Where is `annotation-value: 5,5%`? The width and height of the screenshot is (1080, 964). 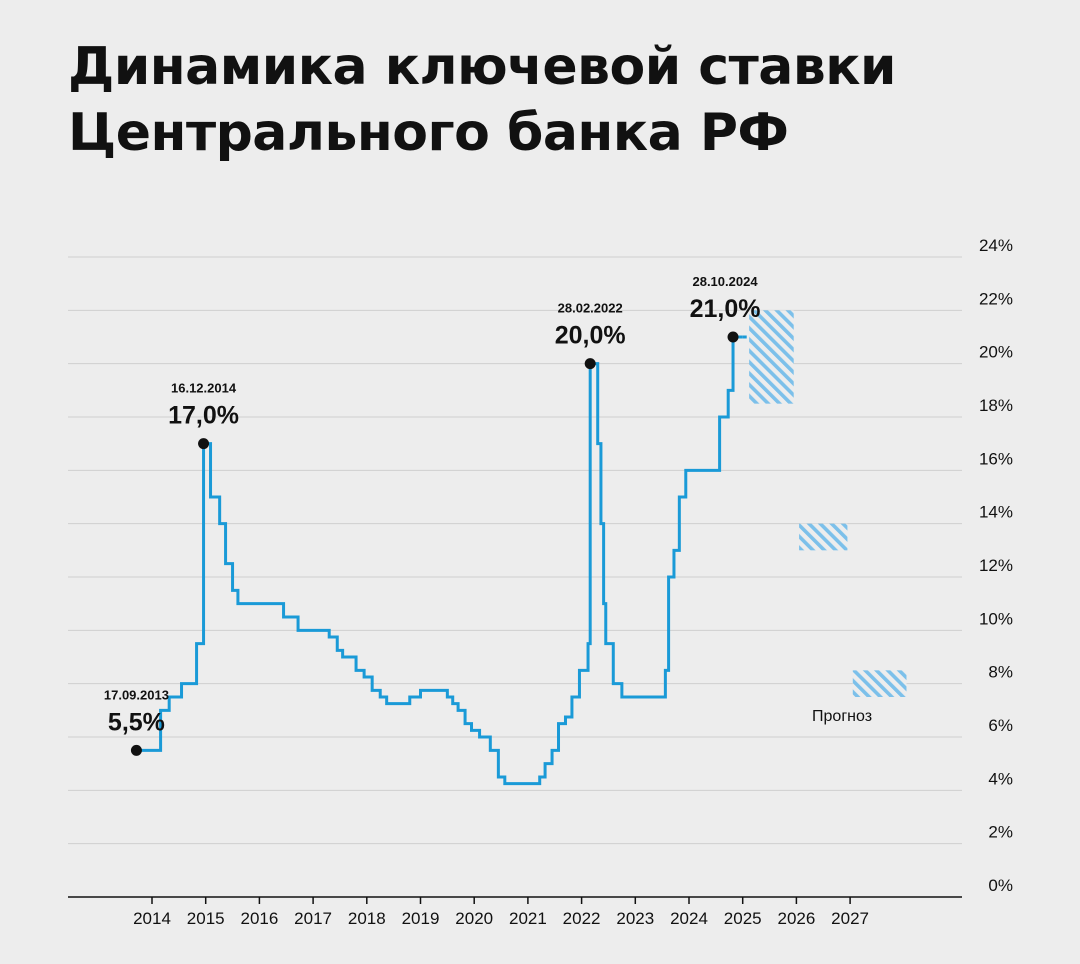
annotation-value: 5,5% is located at coordinates (136, 722).